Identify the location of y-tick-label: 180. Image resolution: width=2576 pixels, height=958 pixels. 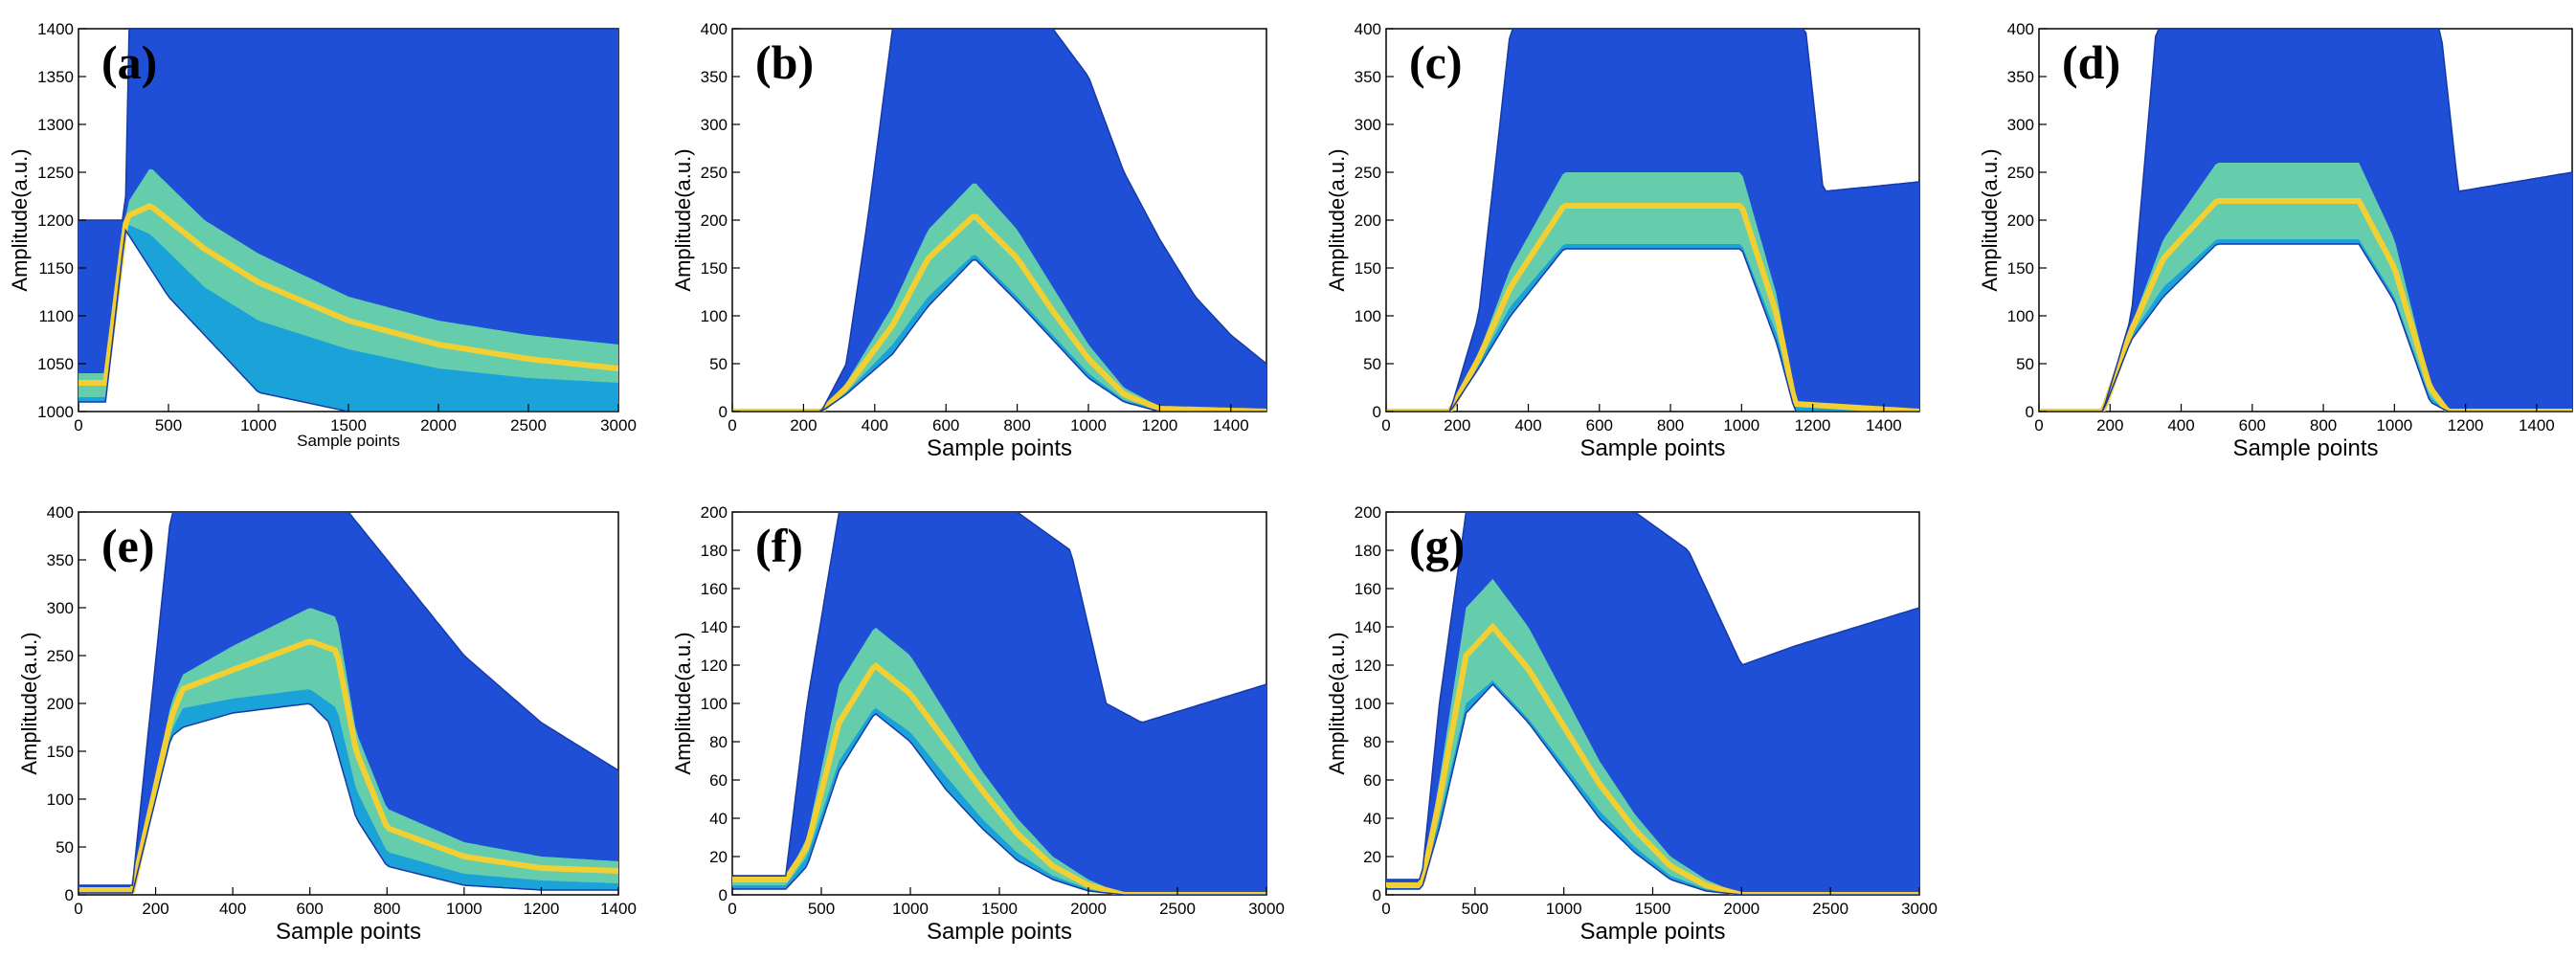
(714, 551).